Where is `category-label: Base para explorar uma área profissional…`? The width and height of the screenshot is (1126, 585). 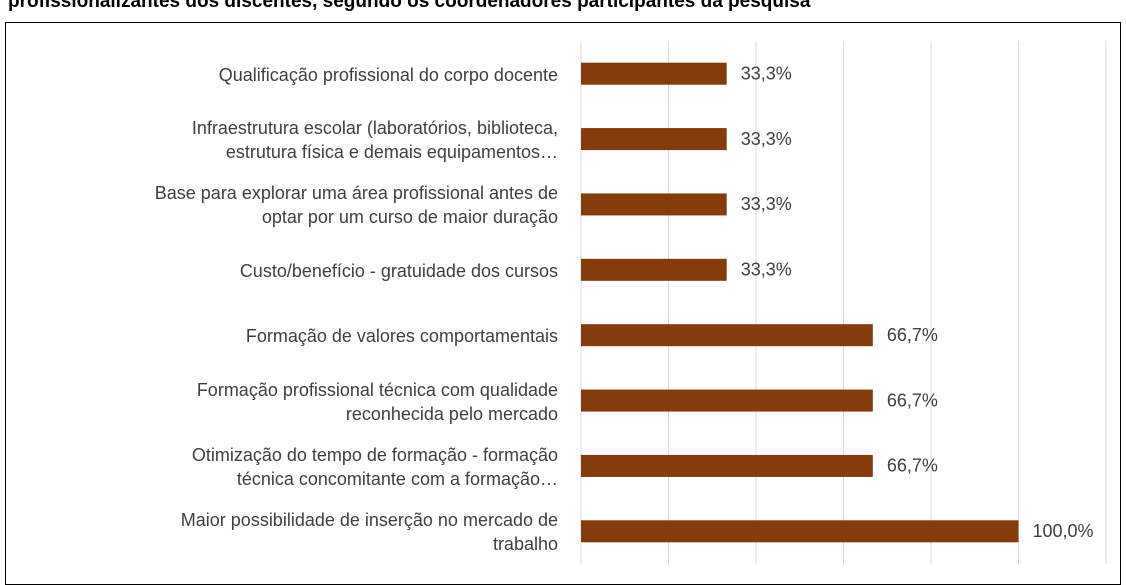 category-label: Base para explorar uma área profissional… is located at coordinates (356, 205).